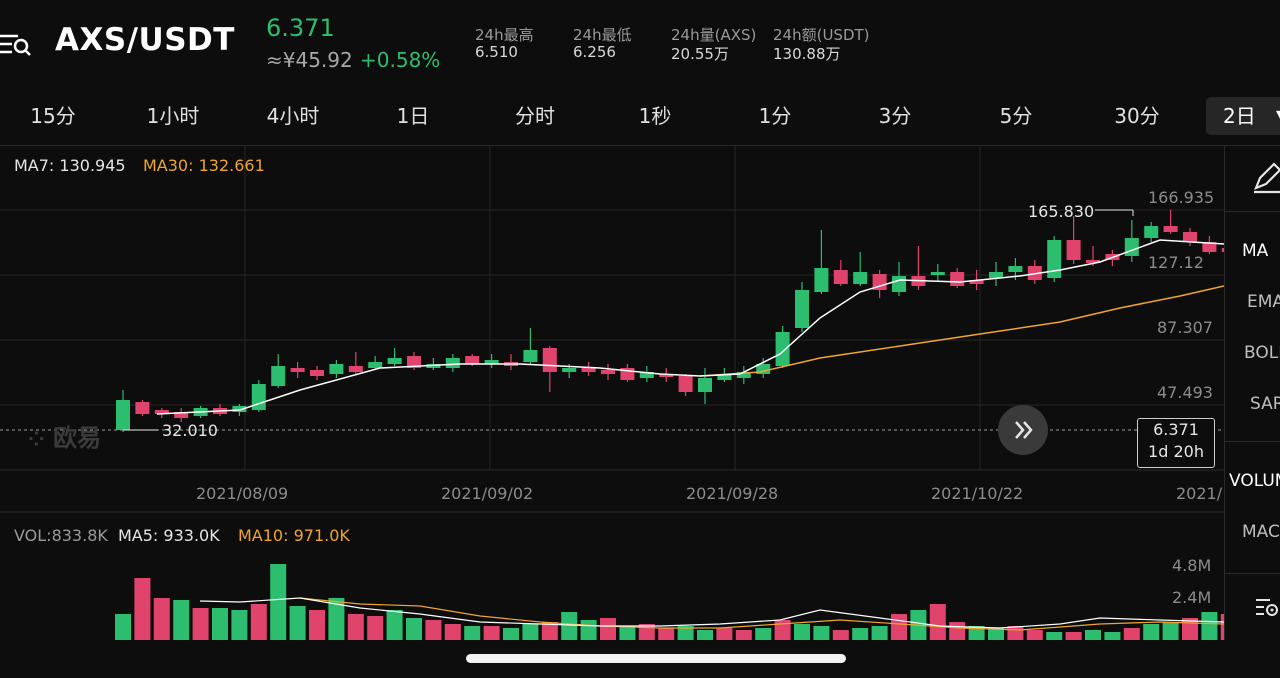 This screenshot has width=1280, height=678. I want to click on low-marker-label: 32.010, so click(190, 430).